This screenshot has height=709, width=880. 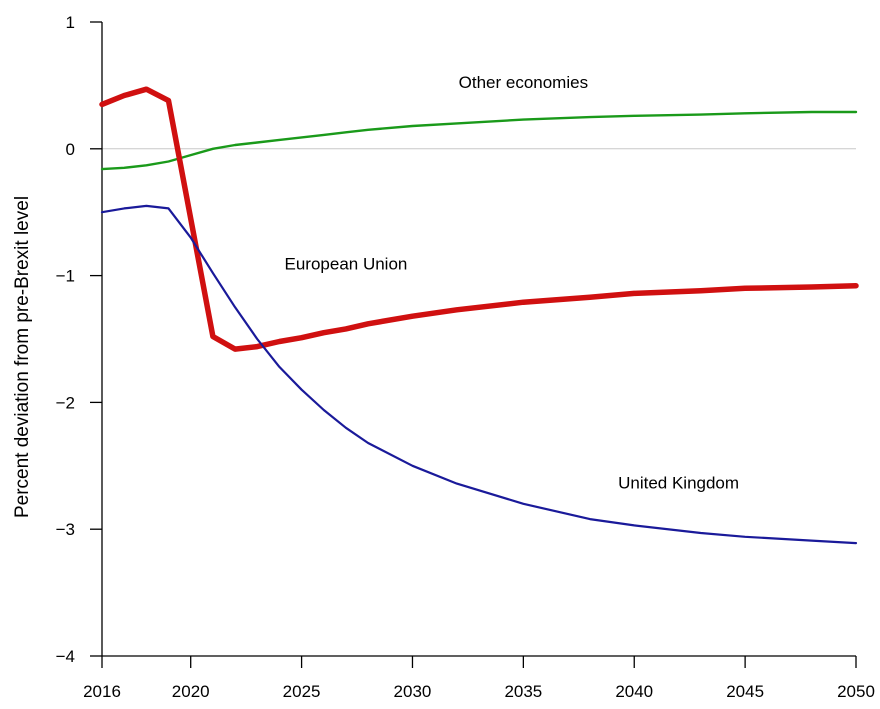 What do you see at coordinates (479, 678) in the screenshot?
I see `x-ticks: 2016 2020 2025 2030 2035 2040 2045 2050` at bounding box center [479, 678].